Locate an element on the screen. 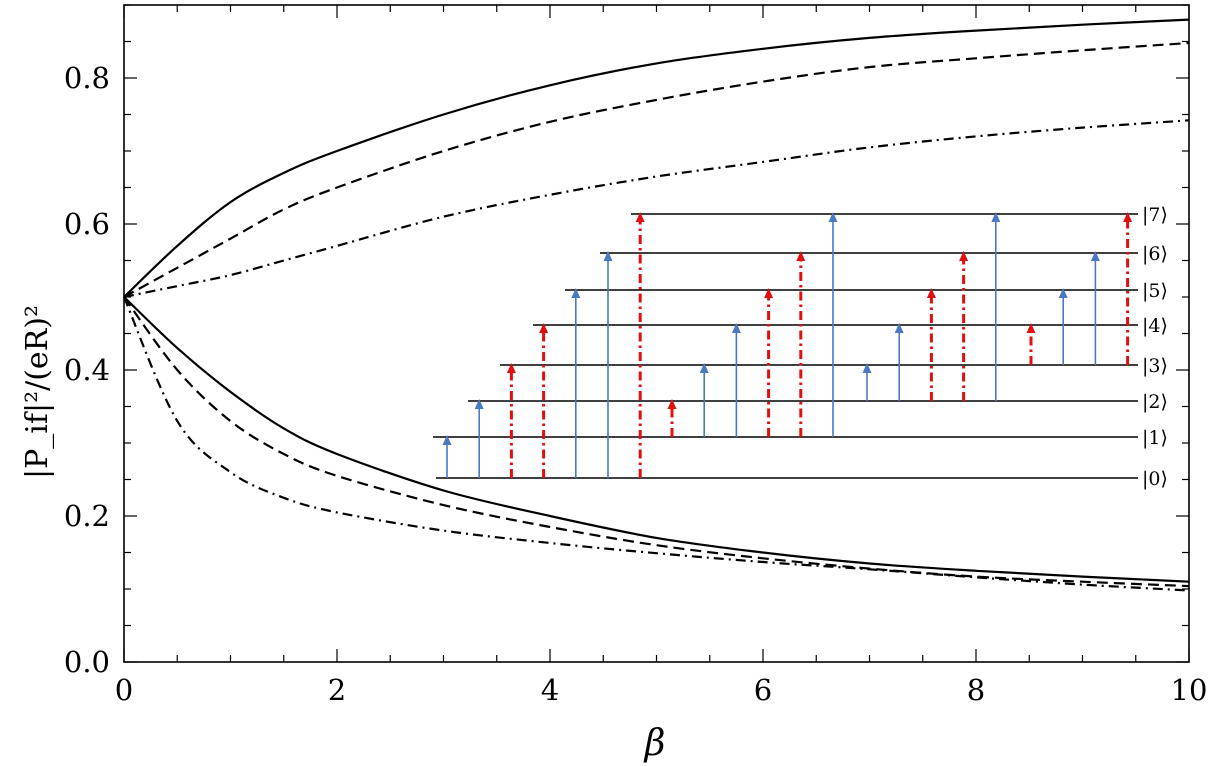 This screenshot has height=766, width=1216. x-tick-label: 0 is located at coordinates (124, 690).